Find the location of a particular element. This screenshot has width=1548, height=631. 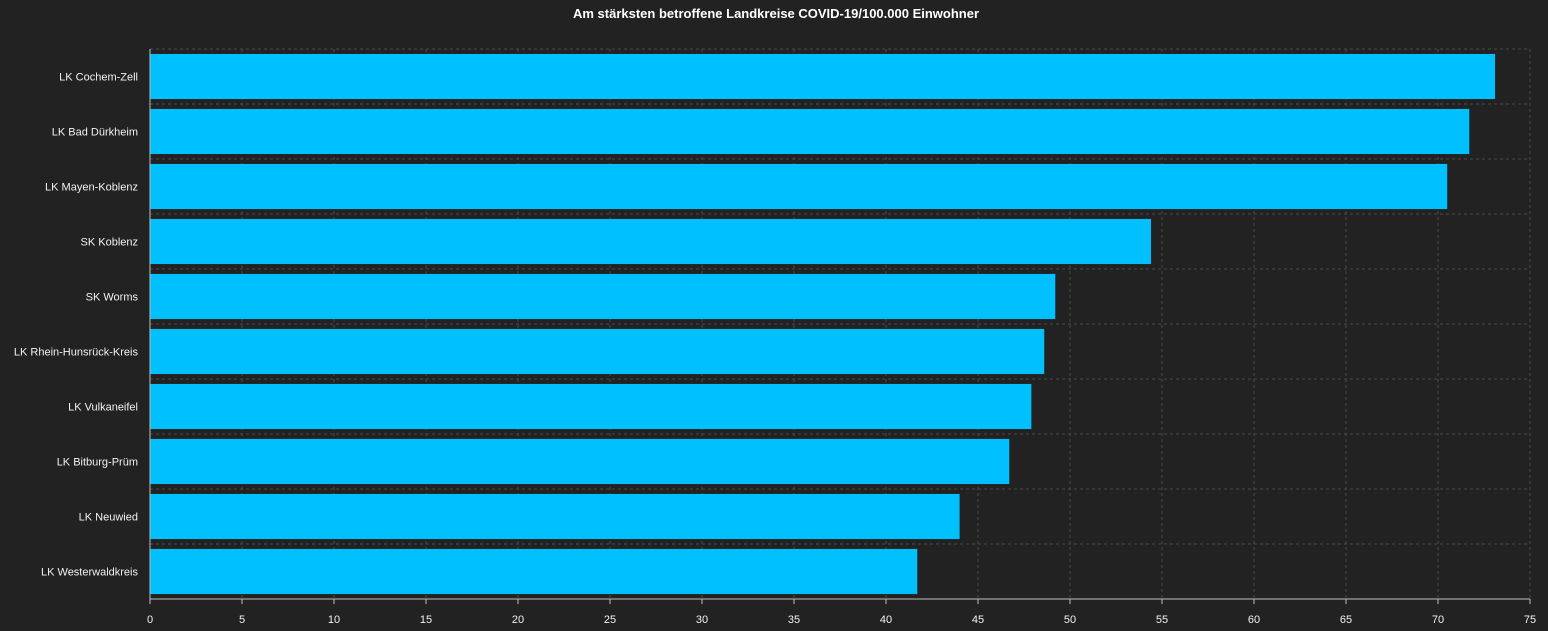

x-tick-label: 30 is located at coordinates (702, 620).